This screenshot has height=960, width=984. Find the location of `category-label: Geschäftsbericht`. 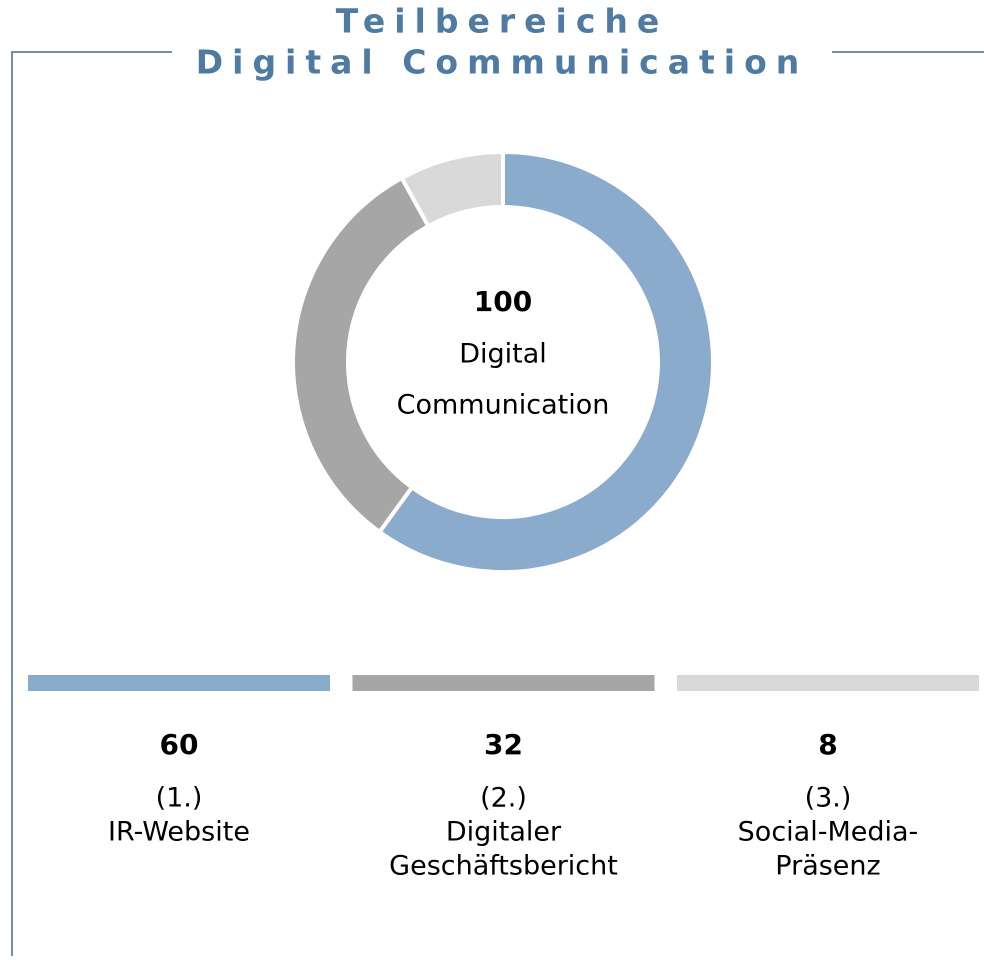

category-label: Geschäftsbericht is located at coordinates (503, 866).